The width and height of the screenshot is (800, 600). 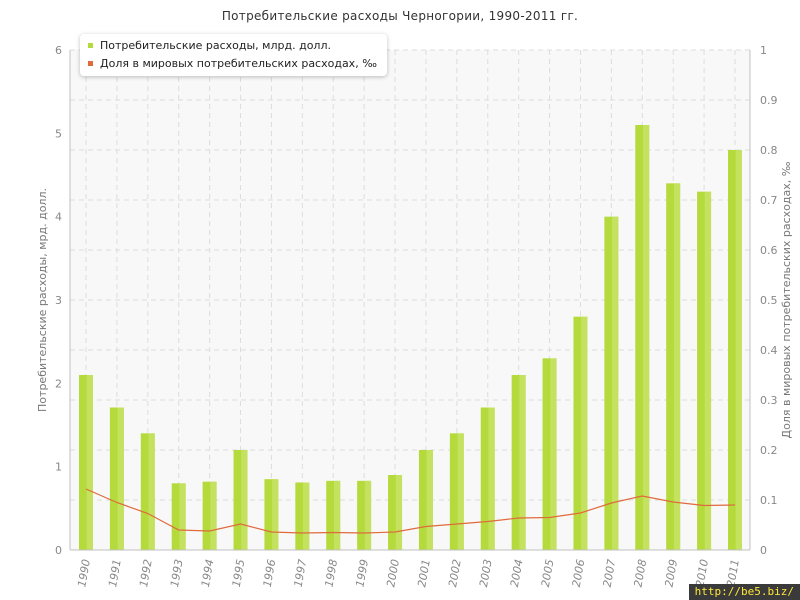 I want to click on y-tick-label: 6, so click(x=58, y=50).